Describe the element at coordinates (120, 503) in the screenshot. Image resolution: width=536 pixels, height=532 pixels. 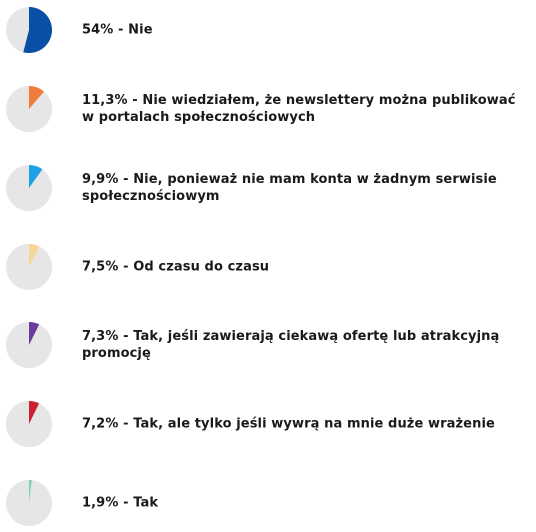
I see `pie-label: 1,9% - Tak` at that location.